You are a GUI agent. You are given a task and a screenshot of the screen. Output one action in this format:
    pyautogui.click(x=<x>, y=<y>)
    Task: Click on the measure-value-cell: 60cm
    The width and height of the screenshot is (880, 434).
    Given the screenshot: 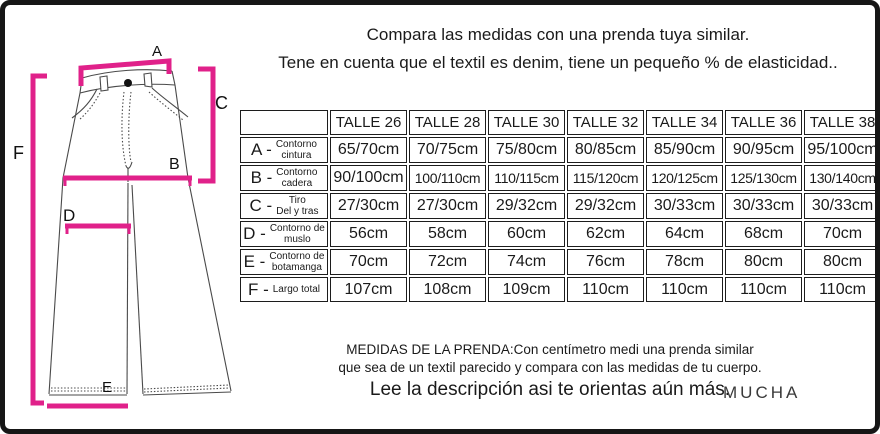 What is the action you would take?
    pyautogui.click(x=526, y=234)
    